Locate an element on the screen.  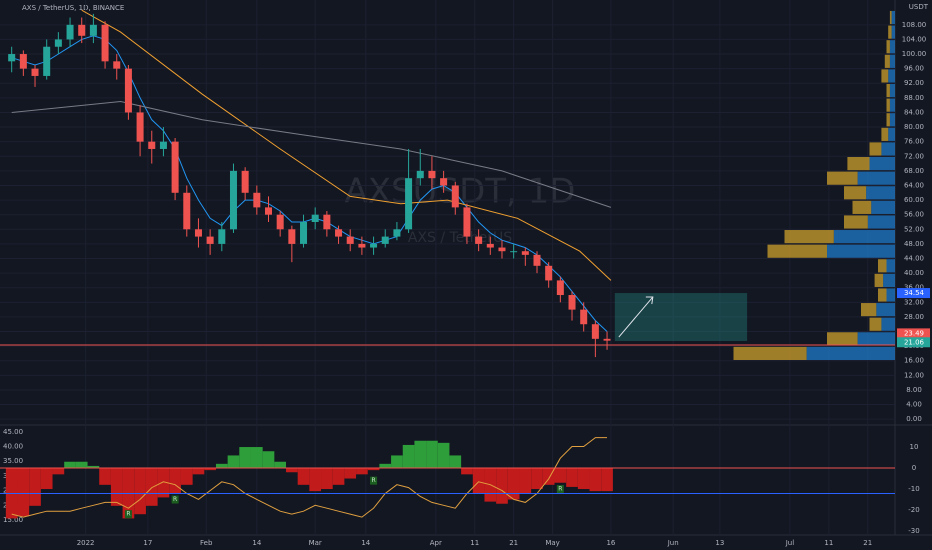
x-tick-label: 21 is located at coordinates (867, 543).